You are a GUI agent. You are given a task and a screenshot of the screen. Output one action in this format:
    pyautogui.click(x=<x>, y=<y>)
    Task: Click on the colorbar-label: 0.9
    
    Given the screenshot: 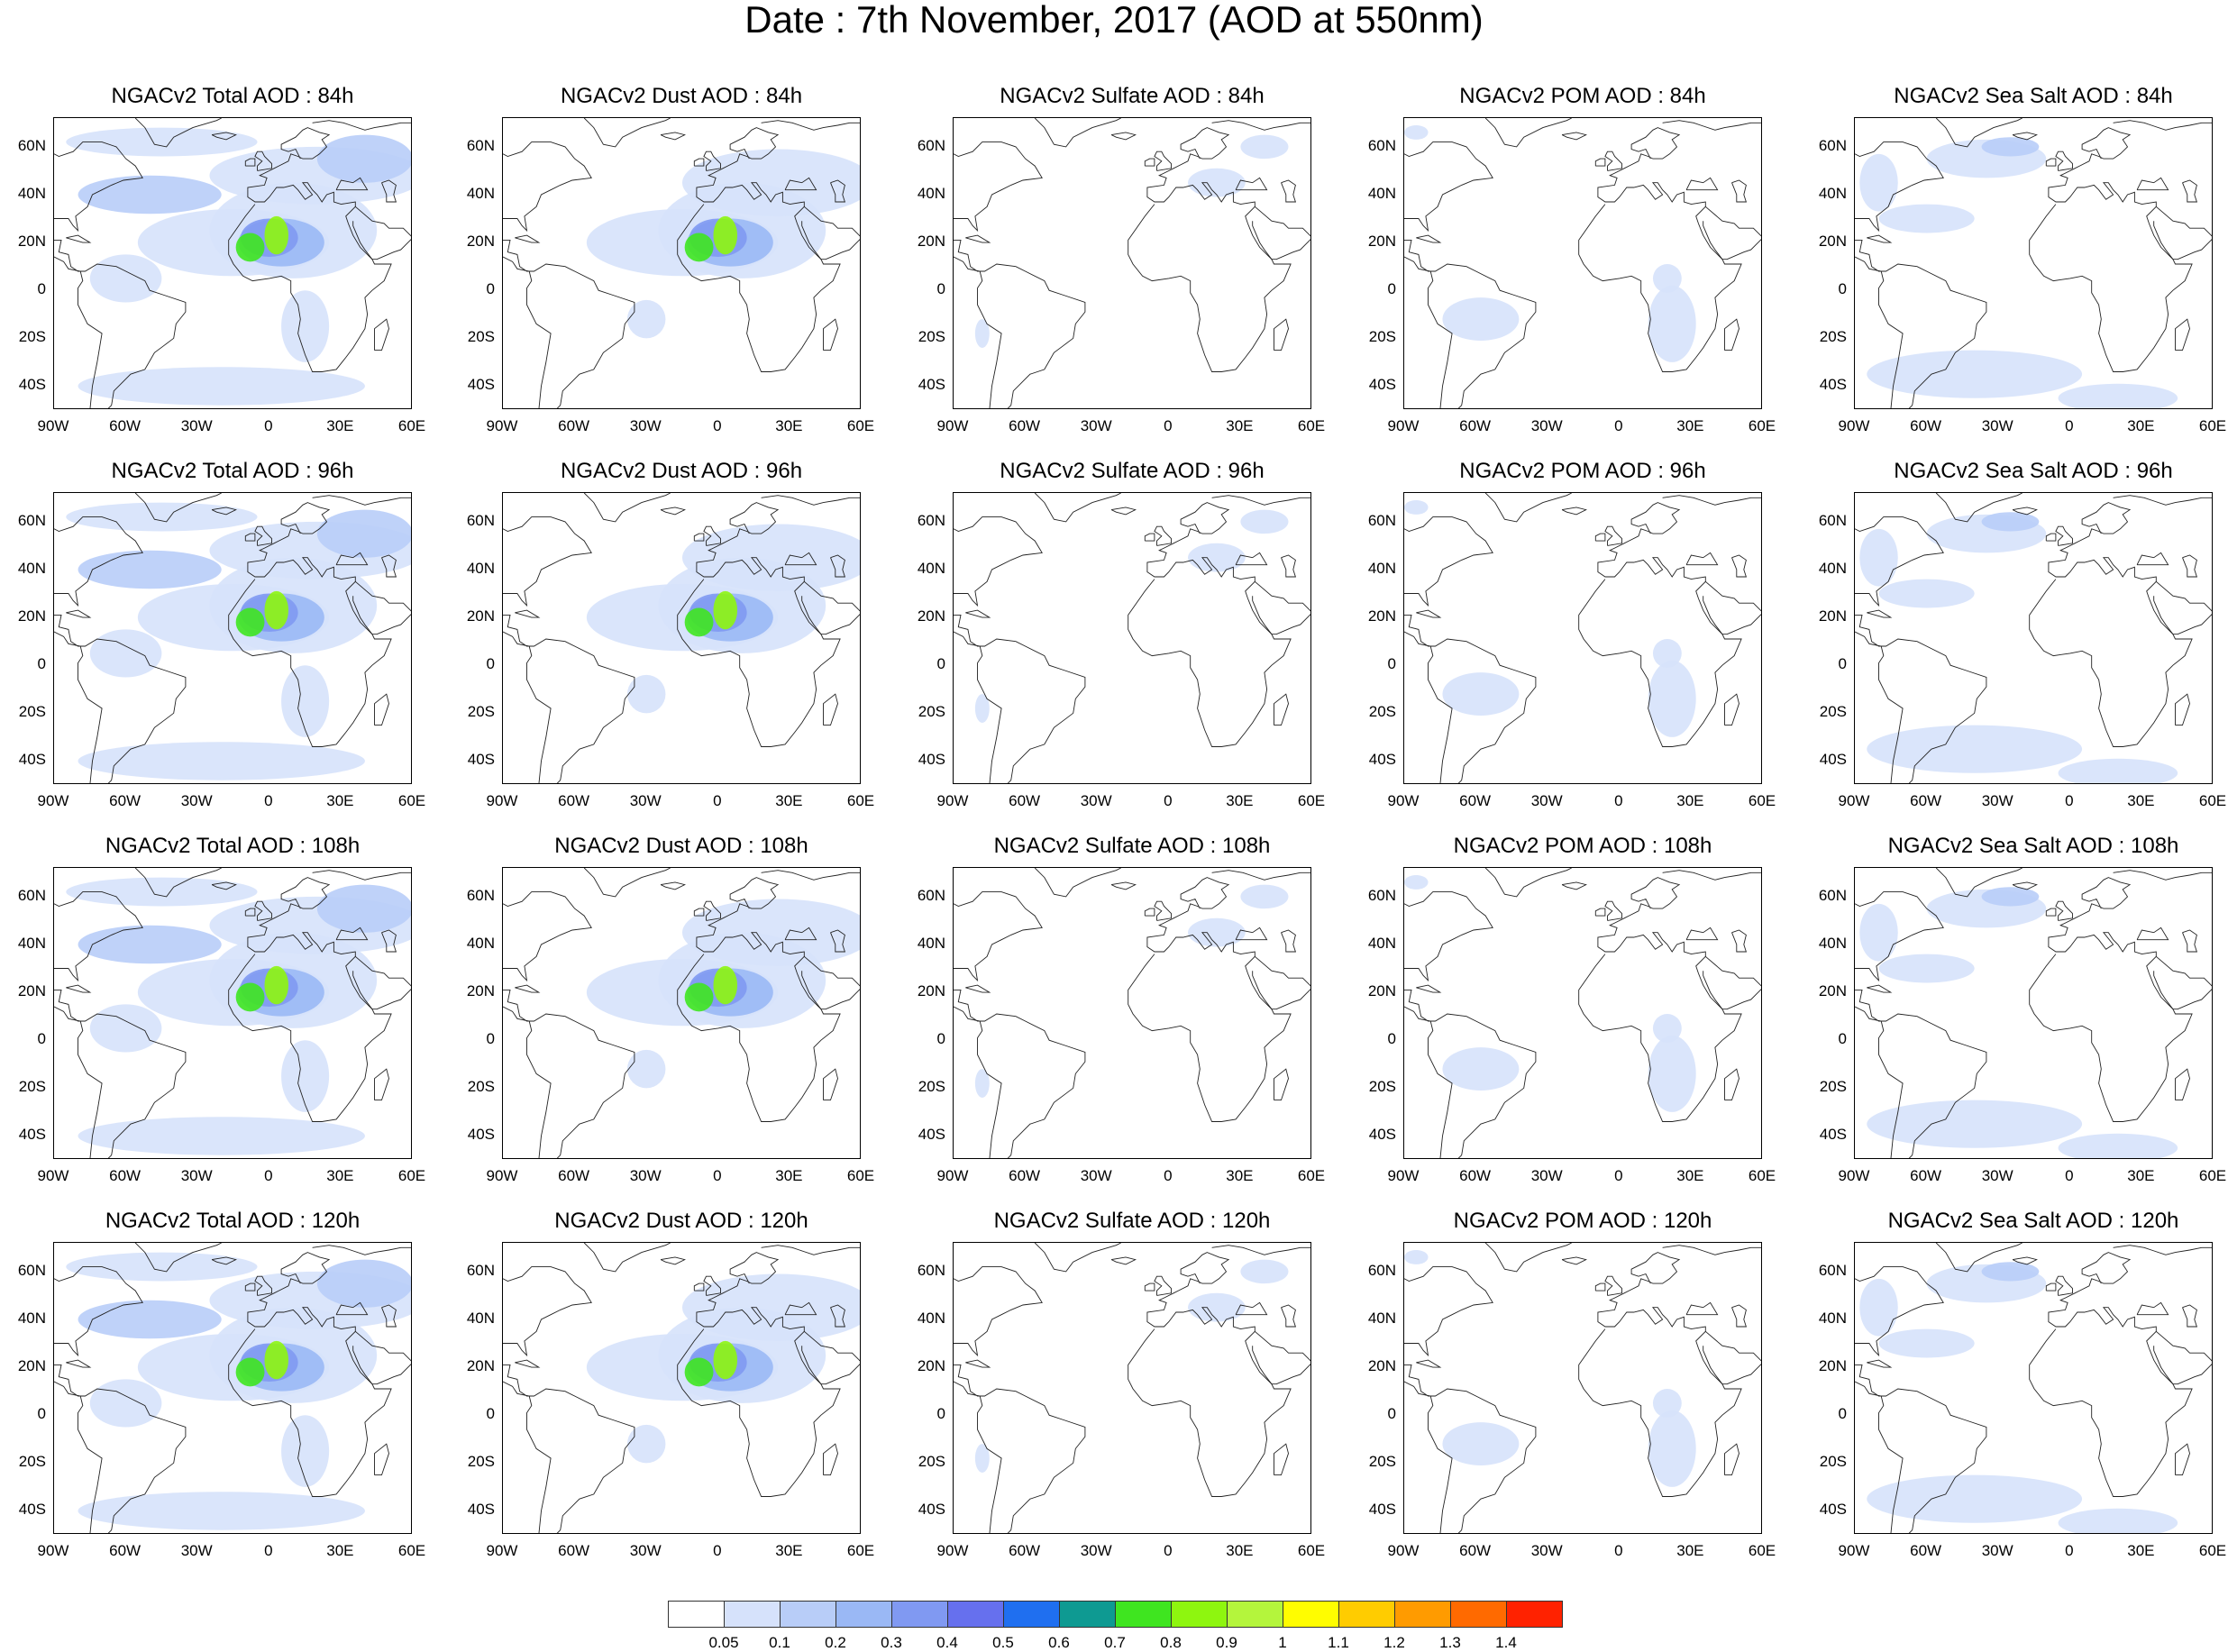 What is the action you would take?
    pyautogui.click(x=1226, y=1642)
    